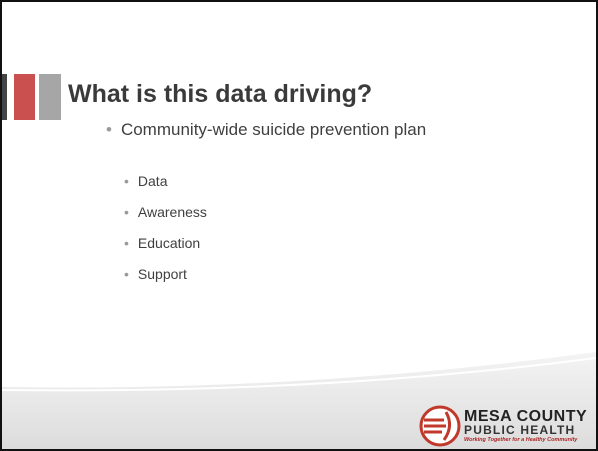  I want to click on slide-title: What is this data driving?, so click(220, 94).